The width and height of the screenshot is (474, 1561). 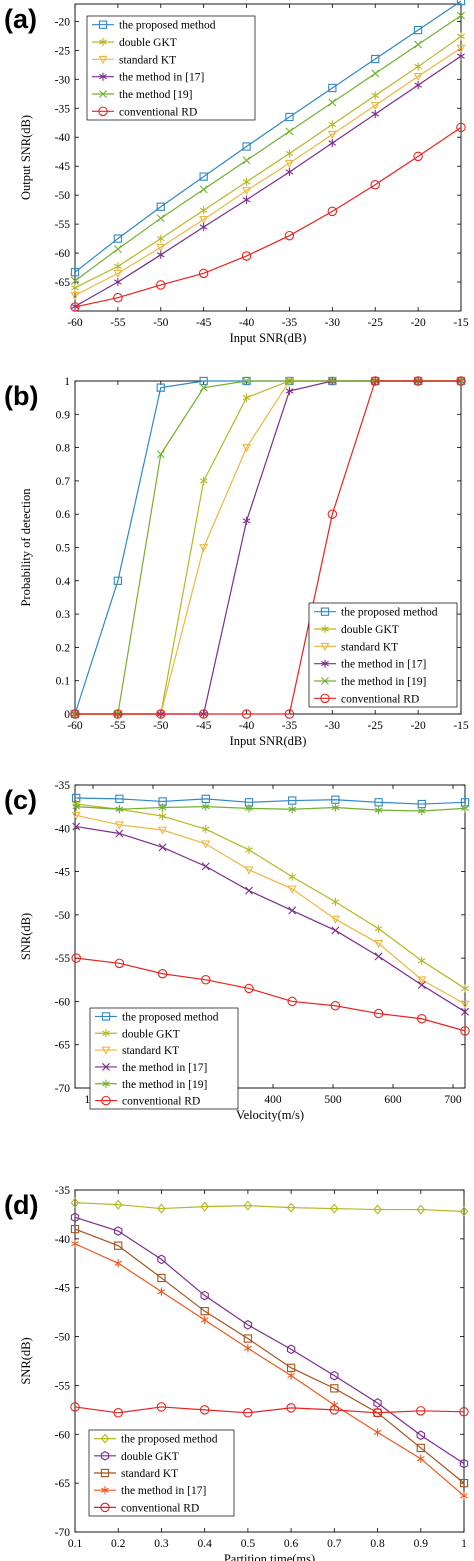 What do you see at coordinates (291, 1544) in the screenshot?
I see `x-tick-label: 0.6` at bounding box center [291, 1544].